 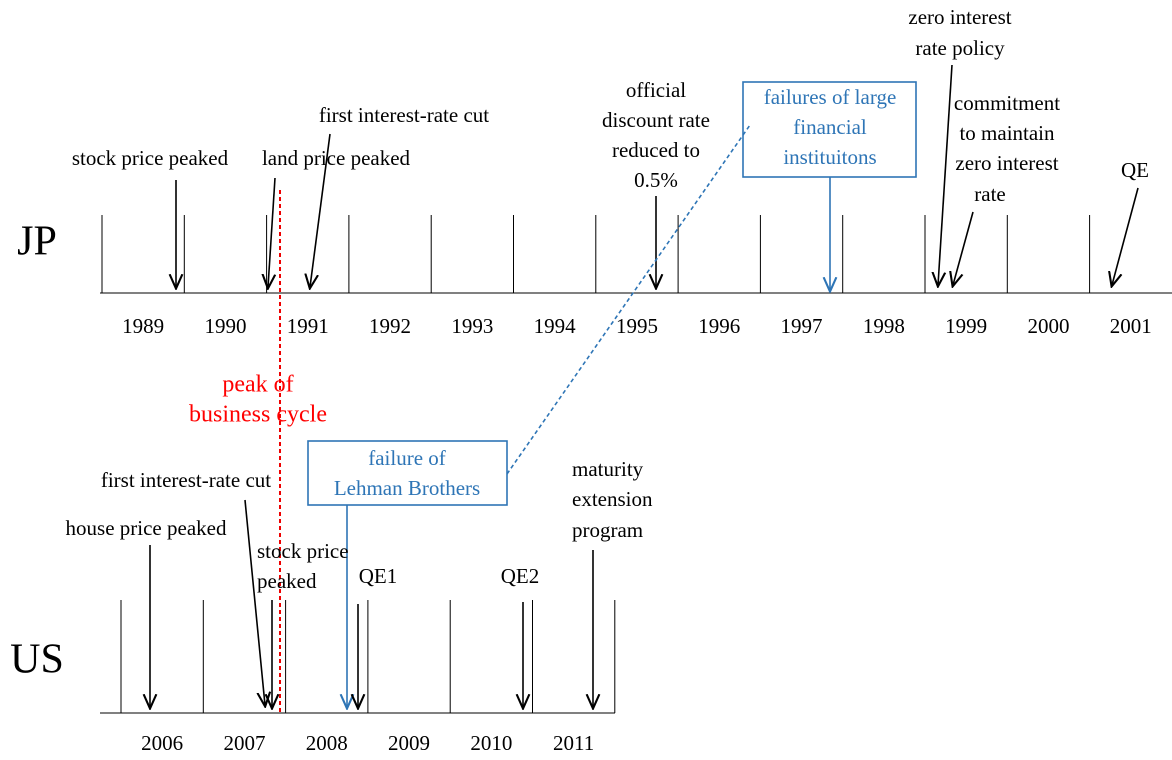 I want to click on year-label: 2010, so click(x=491, y=743).